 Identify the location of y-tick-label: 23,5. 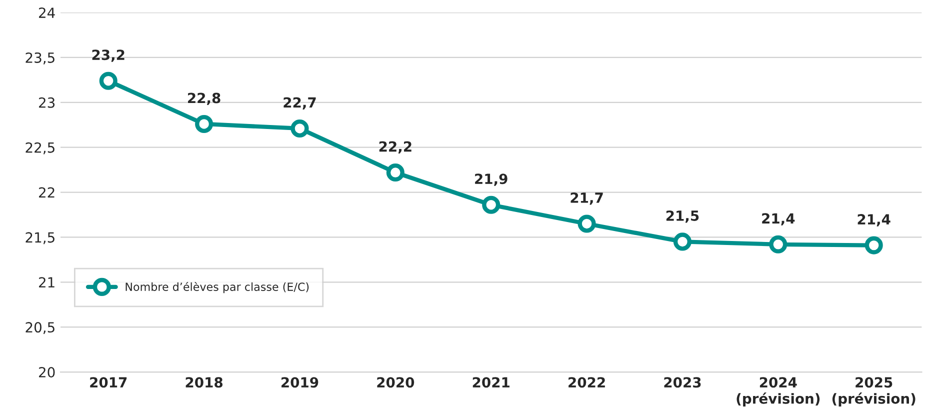
(40, 58).